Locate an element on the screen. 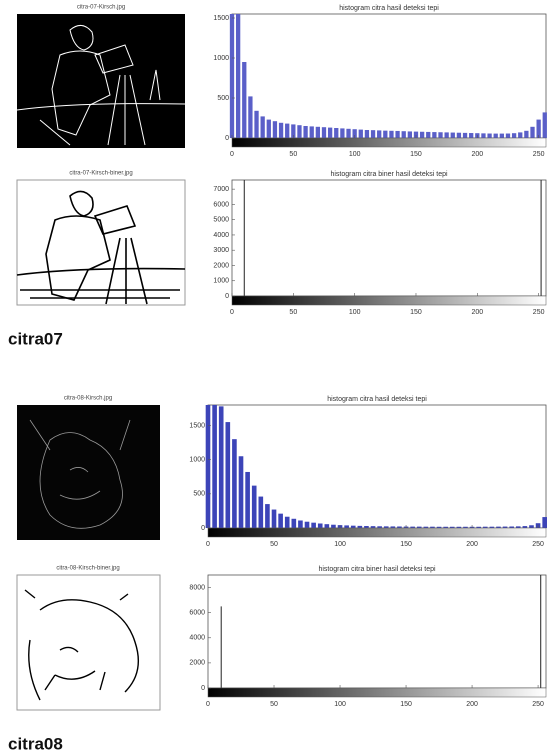 This screenshot has height=755, width=549. x-tick-label: 100 is located at coordinates (340, 704).